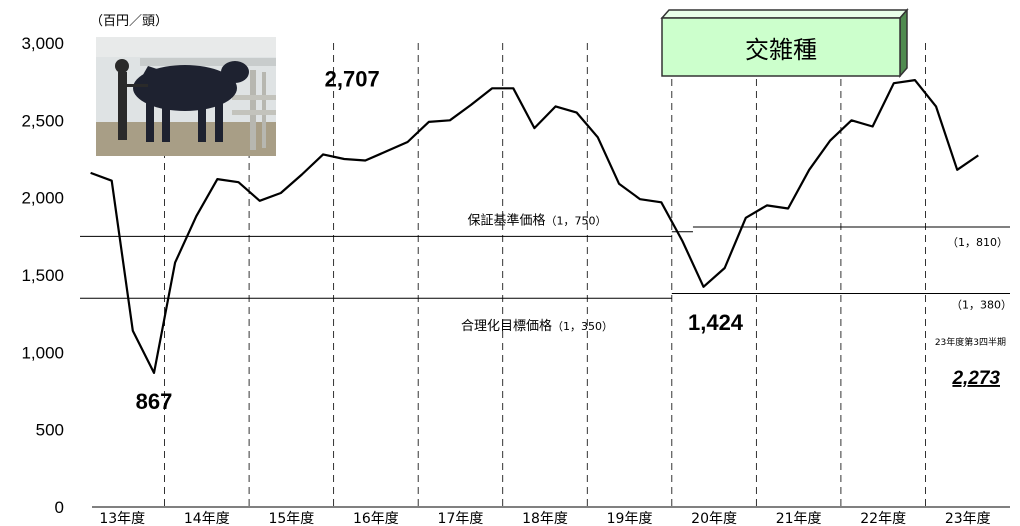 Image resolution: width=1020 pixels, height=526 pixels. I want to click on annotation-1424: 1,424, so click(716, 322).